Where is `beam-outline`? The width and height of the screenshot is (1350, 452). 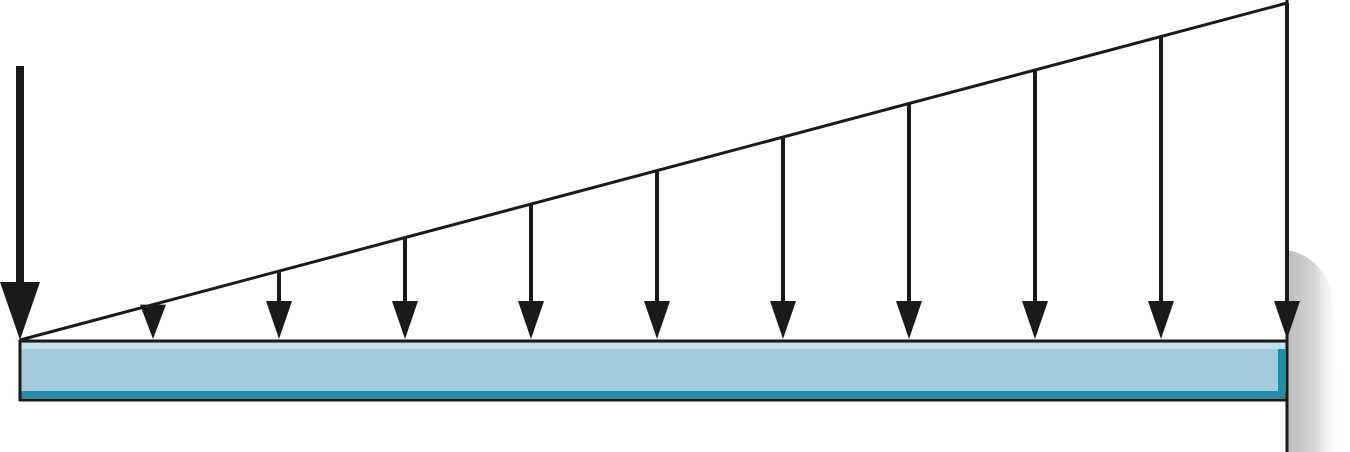
beam-outline is located at coordinates (653, 370).